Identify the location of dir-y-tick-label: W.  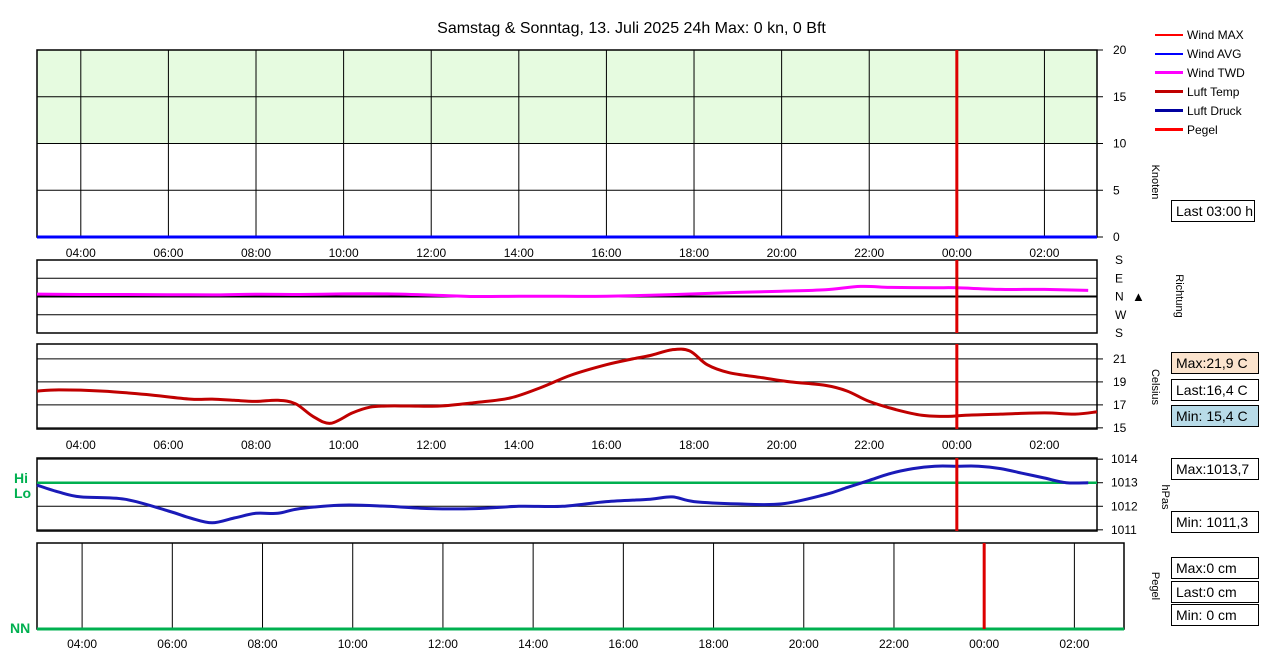
(1121, 315).